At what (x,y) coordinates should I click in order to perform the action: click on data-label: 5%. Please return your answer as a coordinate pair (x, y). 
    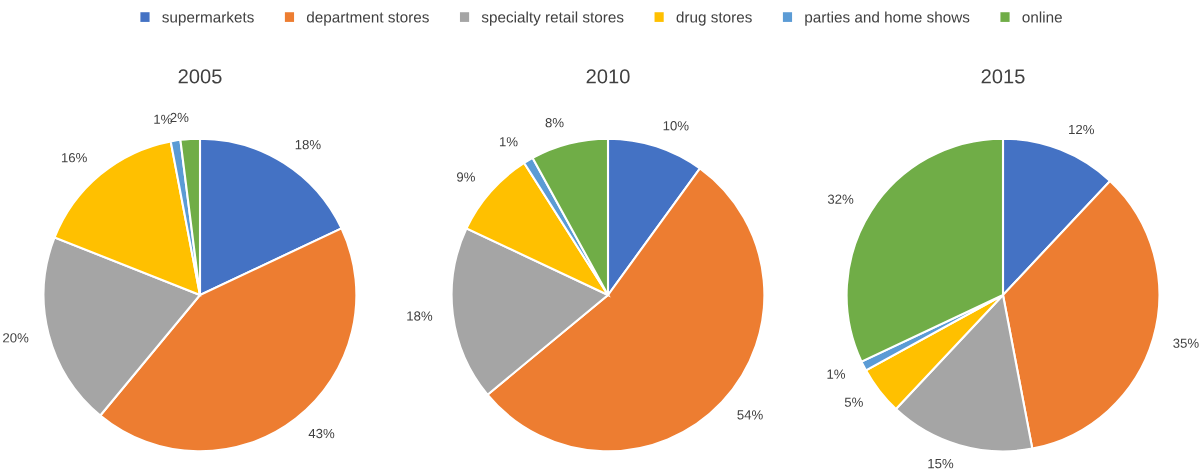
    Looking at the image, I should click on (853, 402).